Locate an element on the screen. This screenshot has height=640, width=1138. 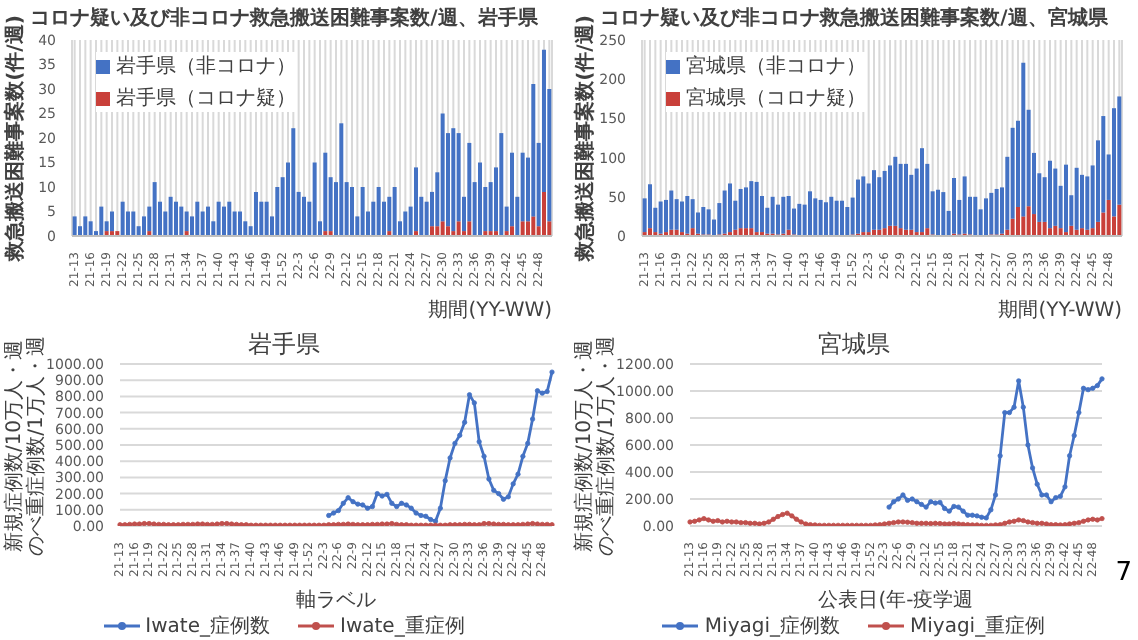
legend-label: 岩手県（非コロナ） is located at coordinates (206, 66).